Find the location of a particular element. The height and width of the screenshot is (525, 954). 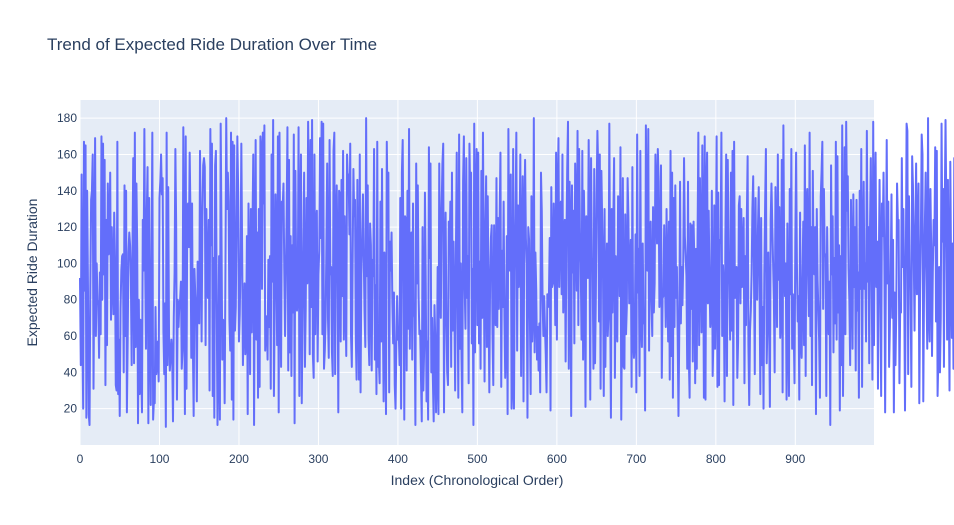

x-tick-label: 100 is located at coordinates (159, 459).